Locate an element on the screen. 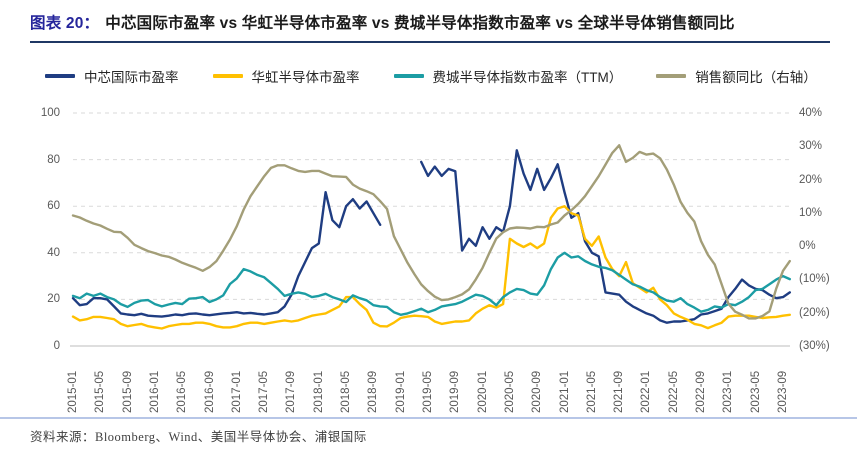 The image size is (857, 450). x-axis-tick-label: 2018-09 is located at coordinates (373, 391).